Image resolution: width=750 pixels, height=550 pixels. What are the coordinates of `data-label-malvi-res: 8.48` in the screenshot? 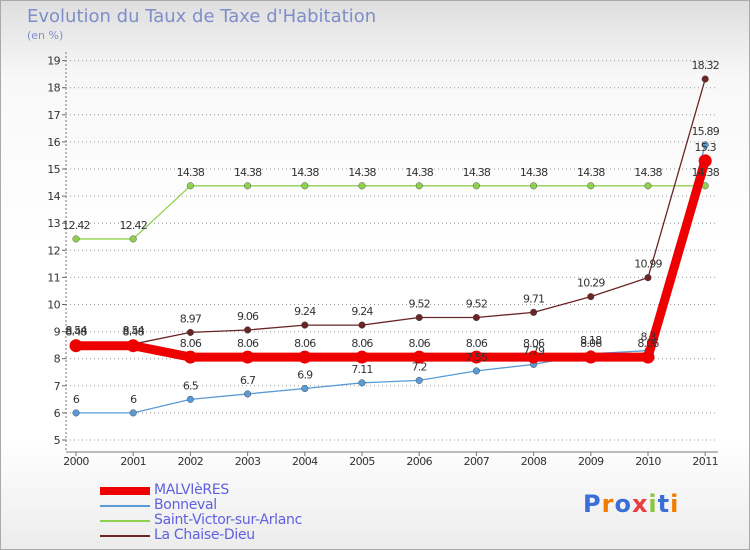 It's located at (76, 332).